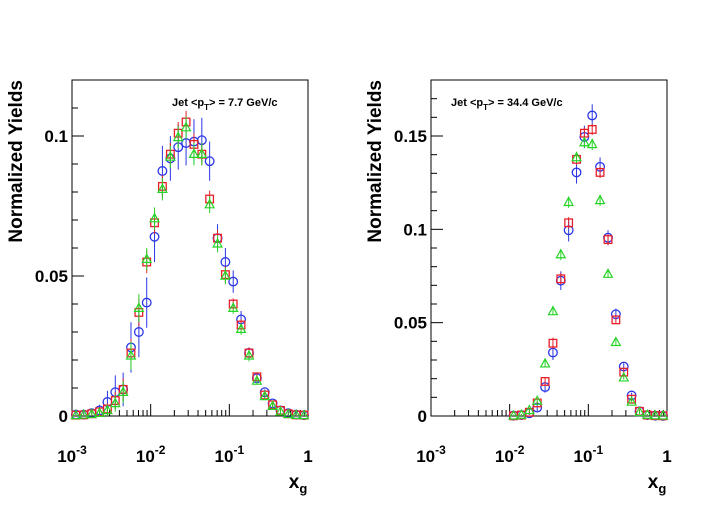 The height and width of the screenshot is (512, 716). I want to click on series-circle, so click(588, 262).